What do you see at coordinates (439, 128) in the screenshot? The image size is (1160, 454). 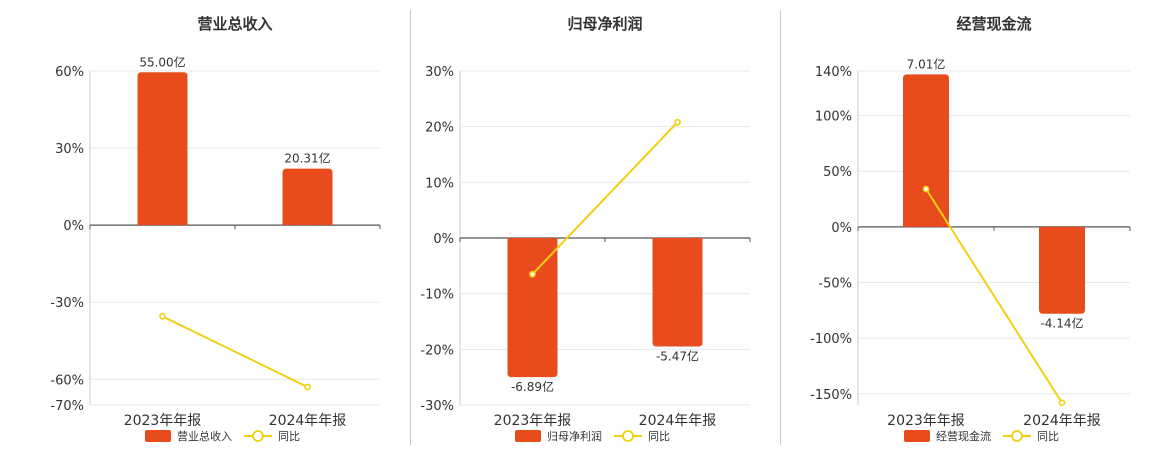 I see `y-tick-label: 20%` at bounding box center [439, 128].